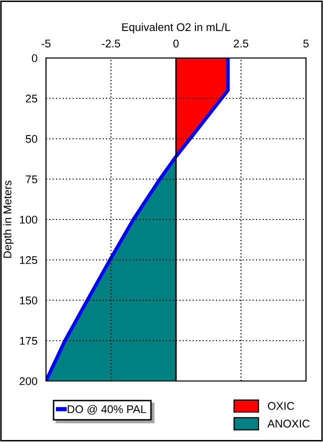 The image size is (323, 442). Describe the element at coordinates (32, 180) in the screenshot. I see `y-tick-label: 75` at that location.